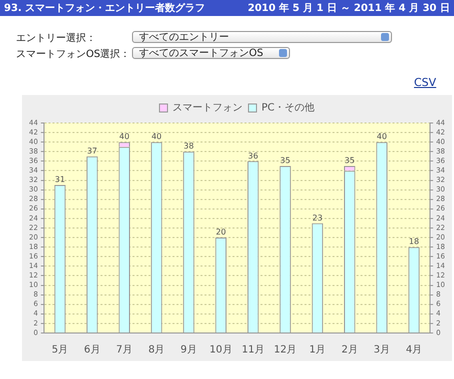 The width and height of the screenshot is (454, 379). I want to click on dropdown-field: すべてのエントリー, so click(262, 37).